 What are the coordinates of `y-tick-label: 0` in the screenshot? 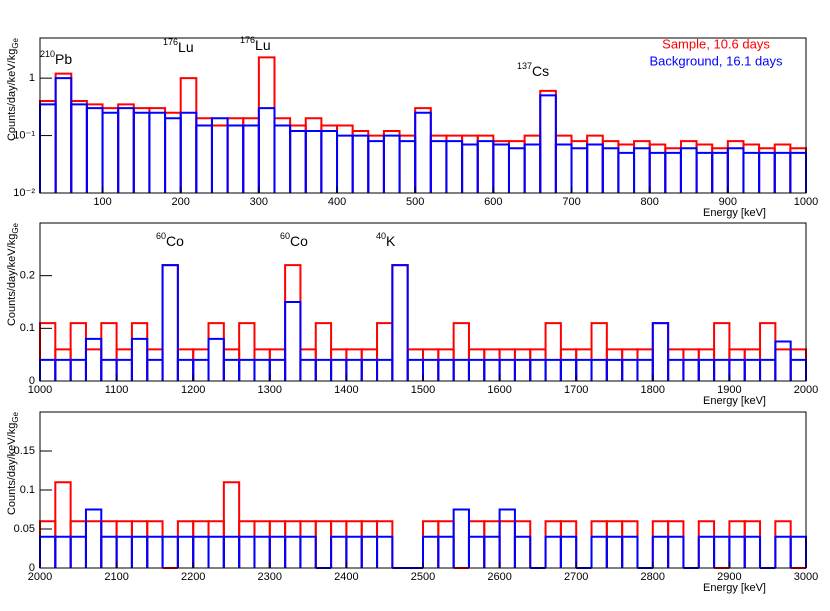 It's located at (32, 568).